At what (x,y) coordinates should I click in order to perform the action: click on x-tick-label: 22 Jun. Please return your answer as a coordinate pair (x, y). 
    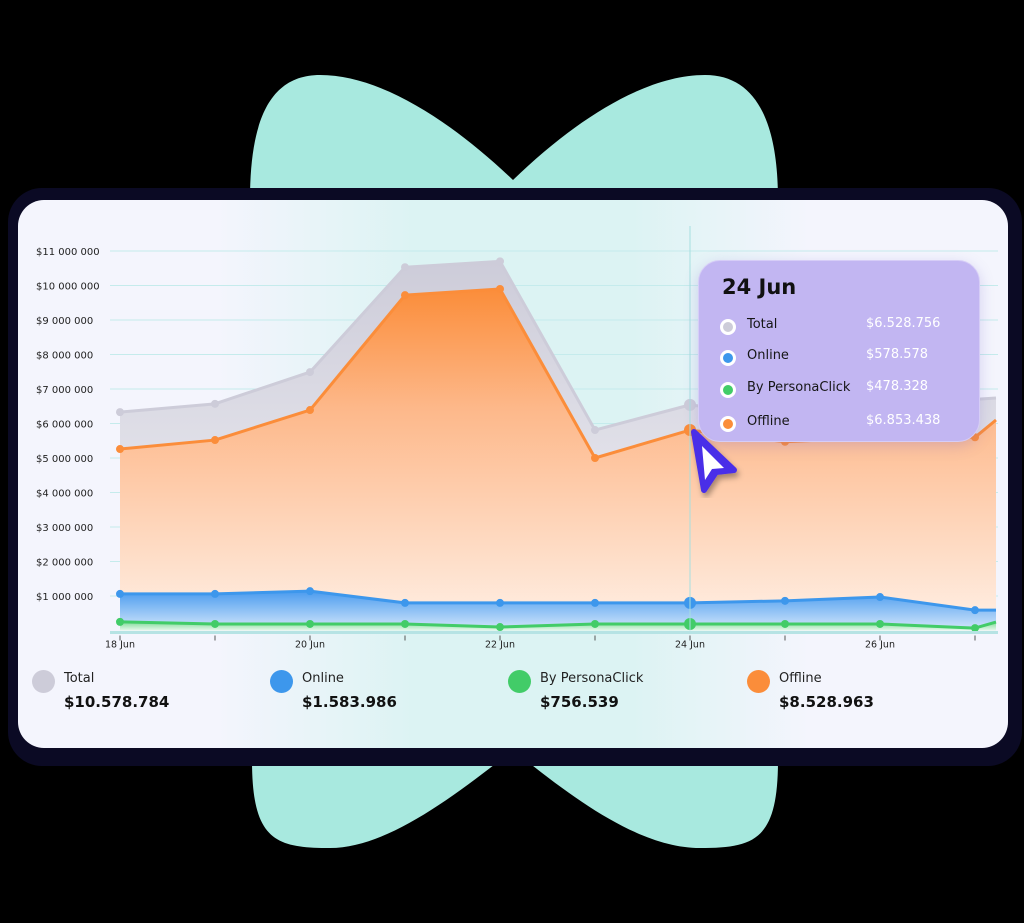
    Looking at the image, I should click on (500, 645).